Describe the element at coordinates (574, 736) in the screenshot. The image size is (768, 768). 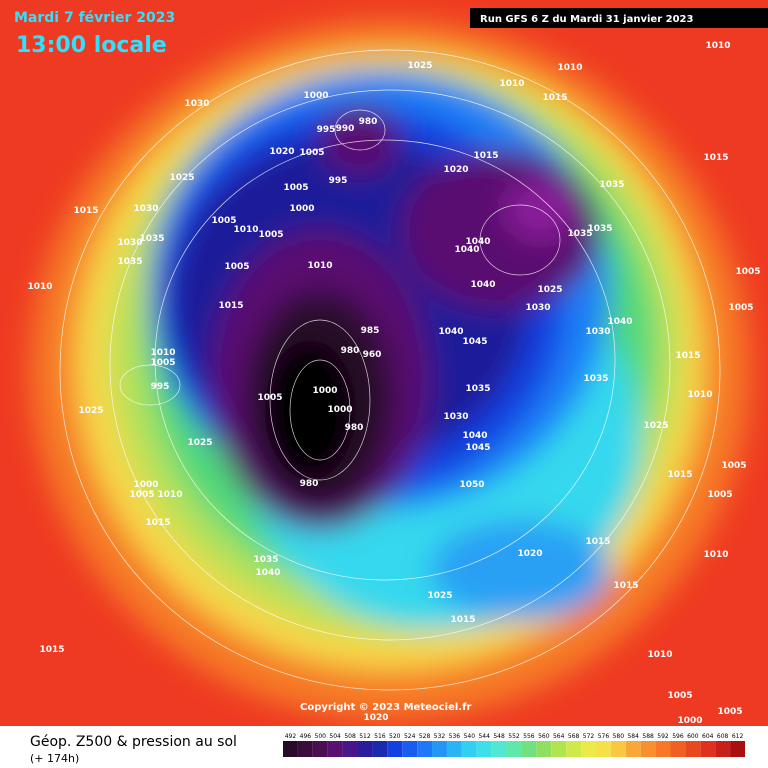
I see `scale-label: 568` at that location.